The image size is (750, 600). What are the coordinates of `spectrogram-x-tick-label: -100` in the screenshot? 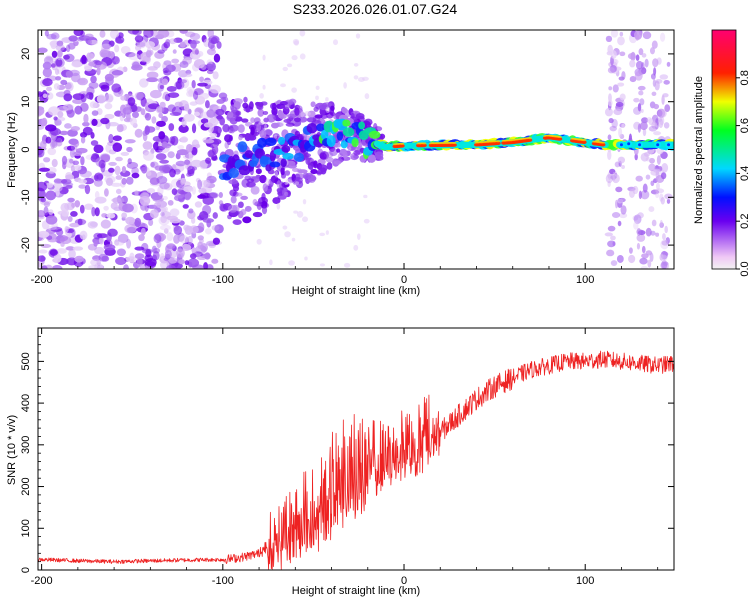 It's located at (223, 280).